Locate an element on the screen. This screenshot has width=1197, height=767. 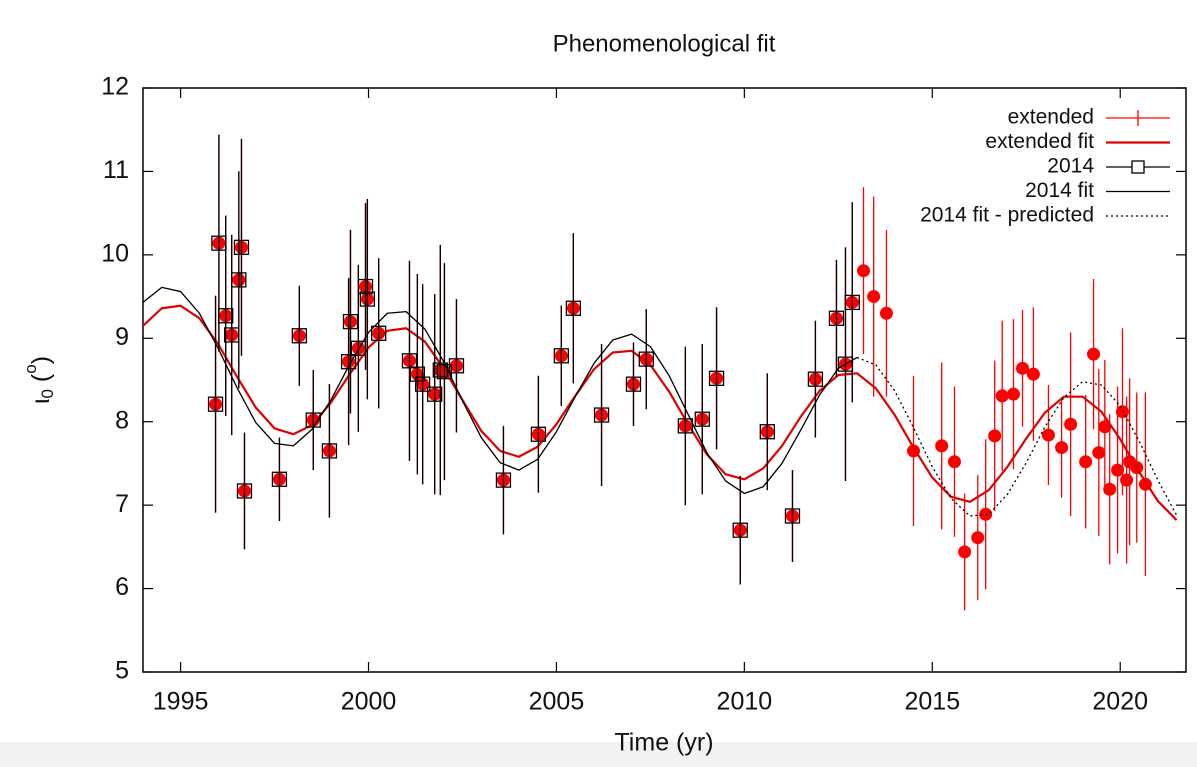
y-tick-label: 5 is located at coordinates (122, 671).